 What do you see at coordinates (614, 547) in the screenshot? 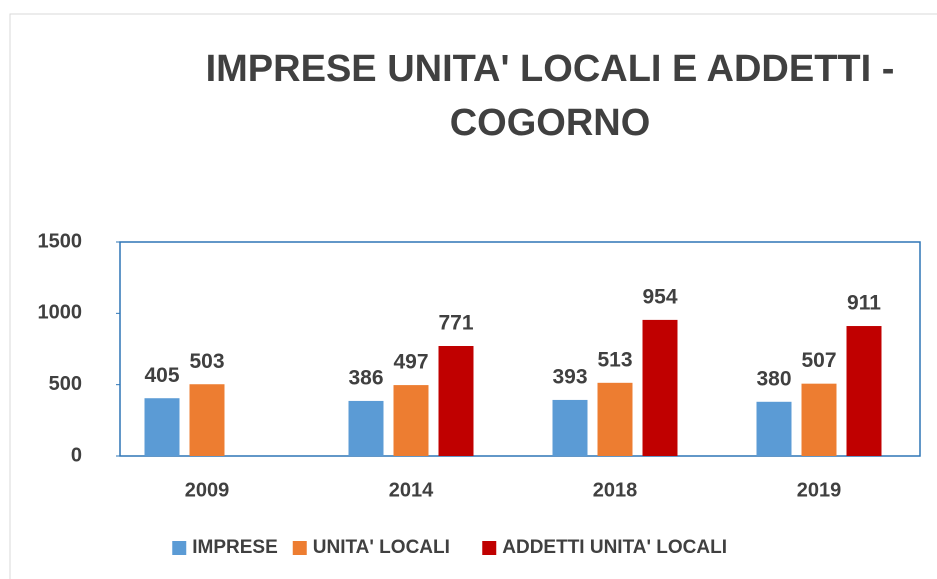
I see `legend-label: ADDETTI UNITA' LOCALI` at bounding box center [614, 547].